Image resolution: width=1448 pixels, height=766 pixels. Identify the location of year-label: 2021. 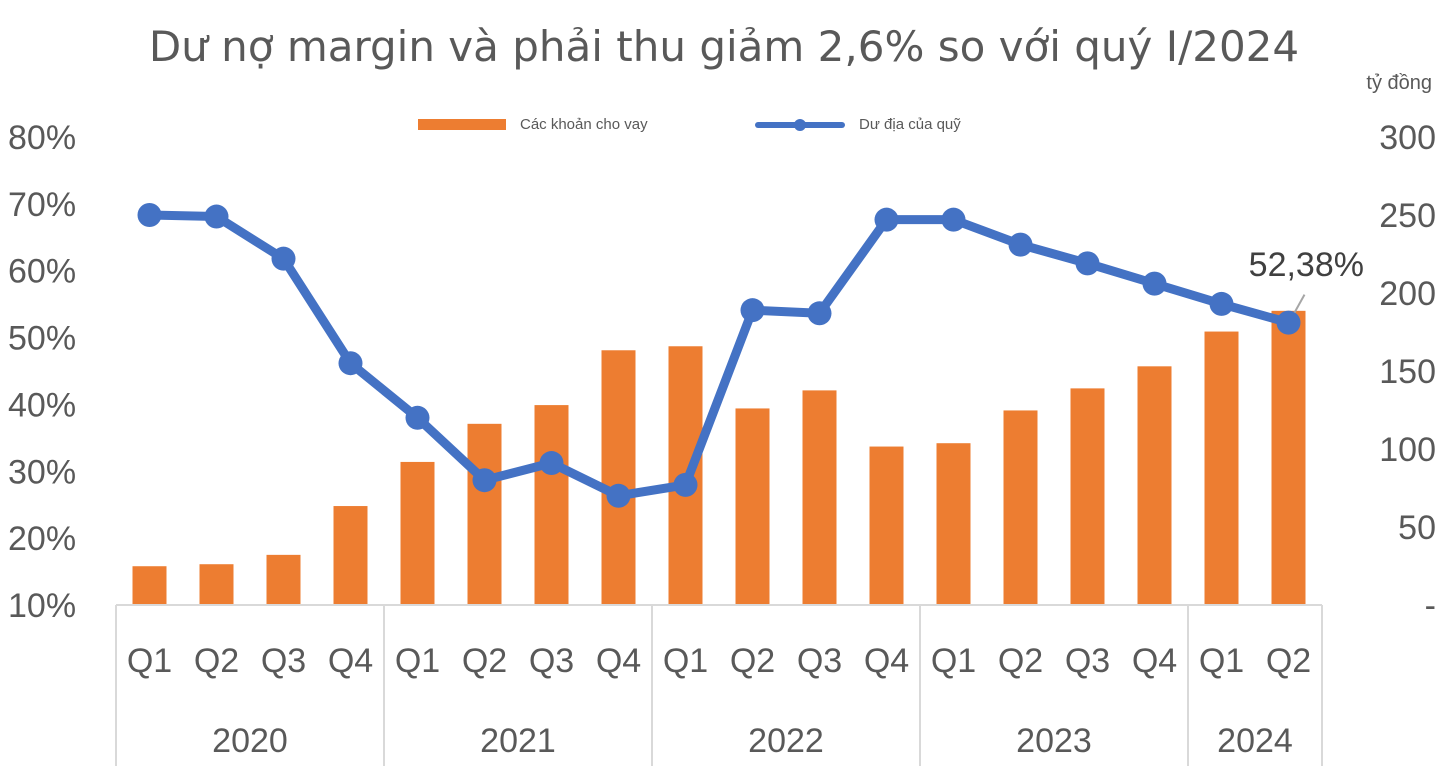
(518, 741).